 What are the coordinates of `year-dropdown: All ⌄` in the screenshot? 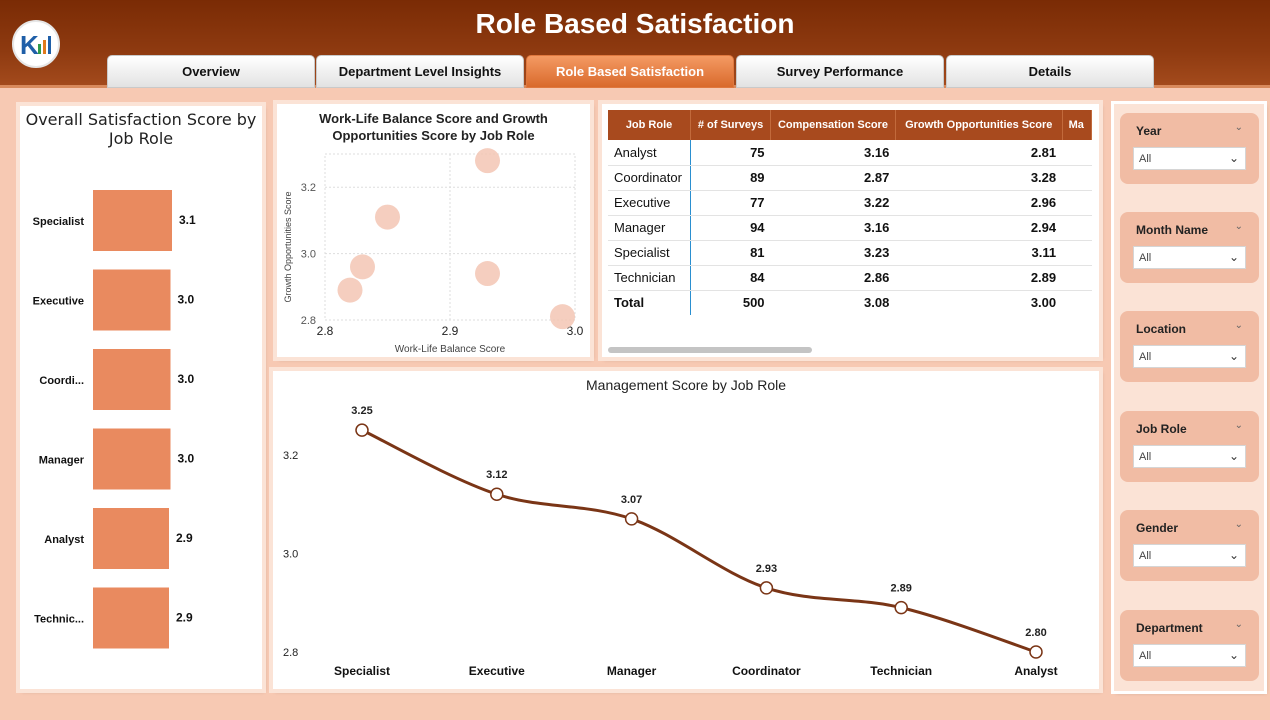 It's located at (1189, 158).